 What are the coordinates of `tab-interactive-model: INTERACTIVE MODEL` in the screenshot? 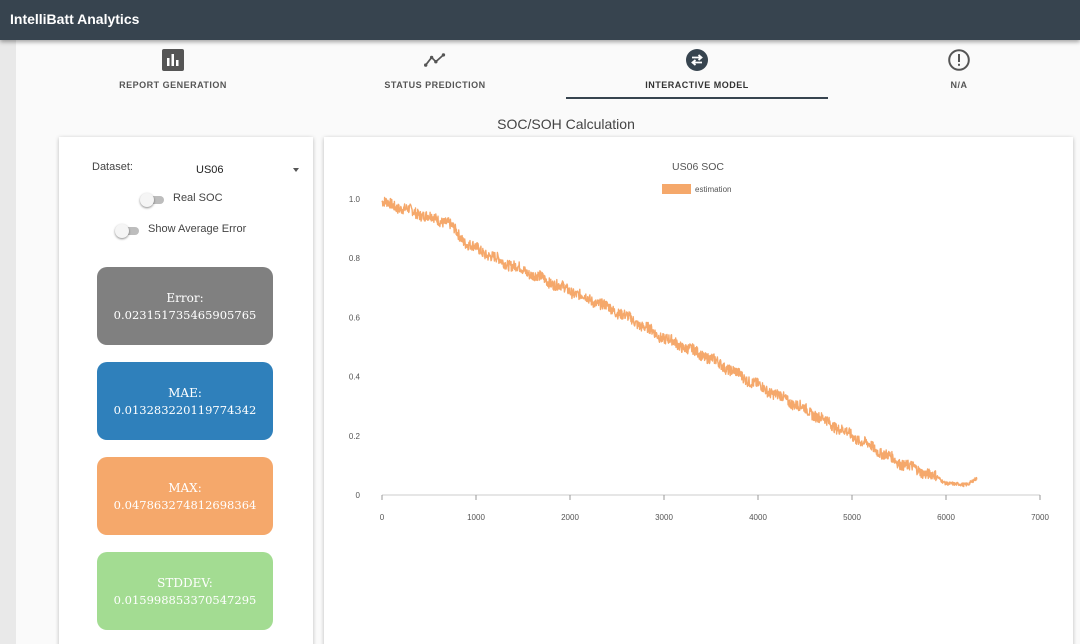 It's located at (697, 70).